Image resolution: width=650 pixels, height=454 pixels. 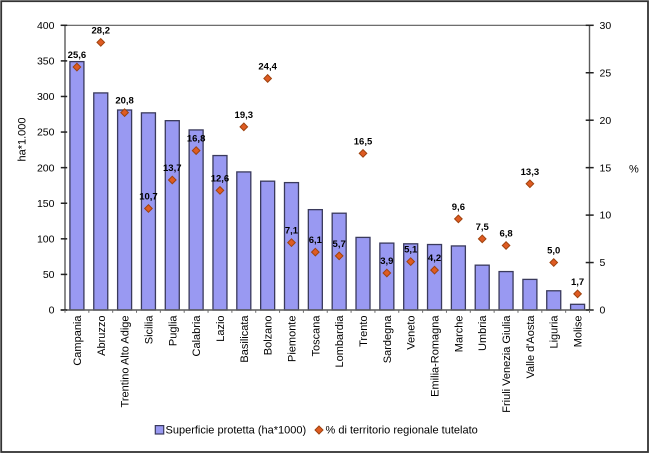 What do you see at coordinates (606, 216) in the screenshot?
I see `svg-text: 10` at bounding box center [606, 216].